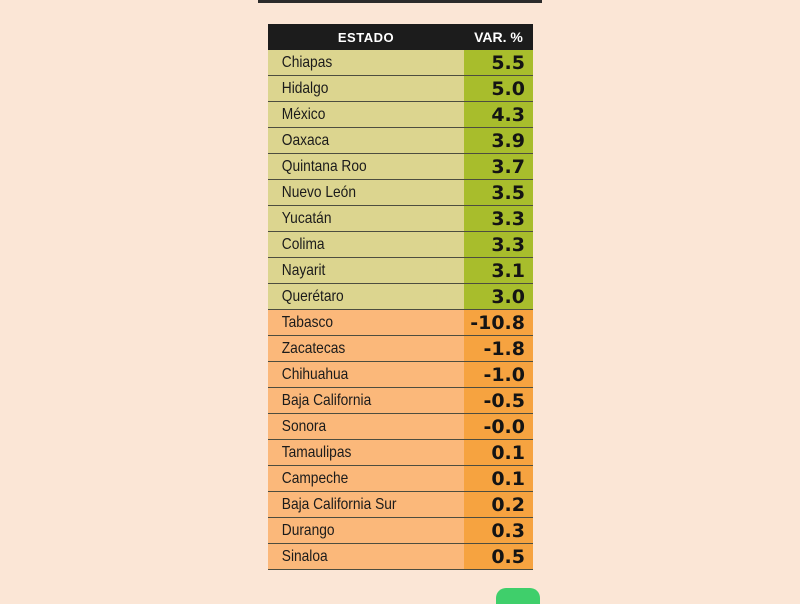  What do you see at coordinates (400, 37) in the screenshot?
I see `table-header: ESTADO VAR. %` at bounding box center [400, 37].